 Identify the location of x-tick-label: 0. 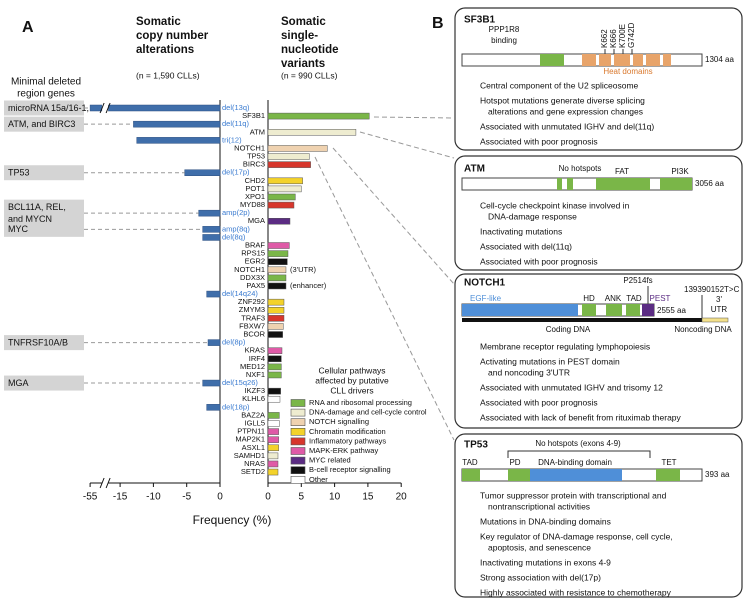
(268, 497).